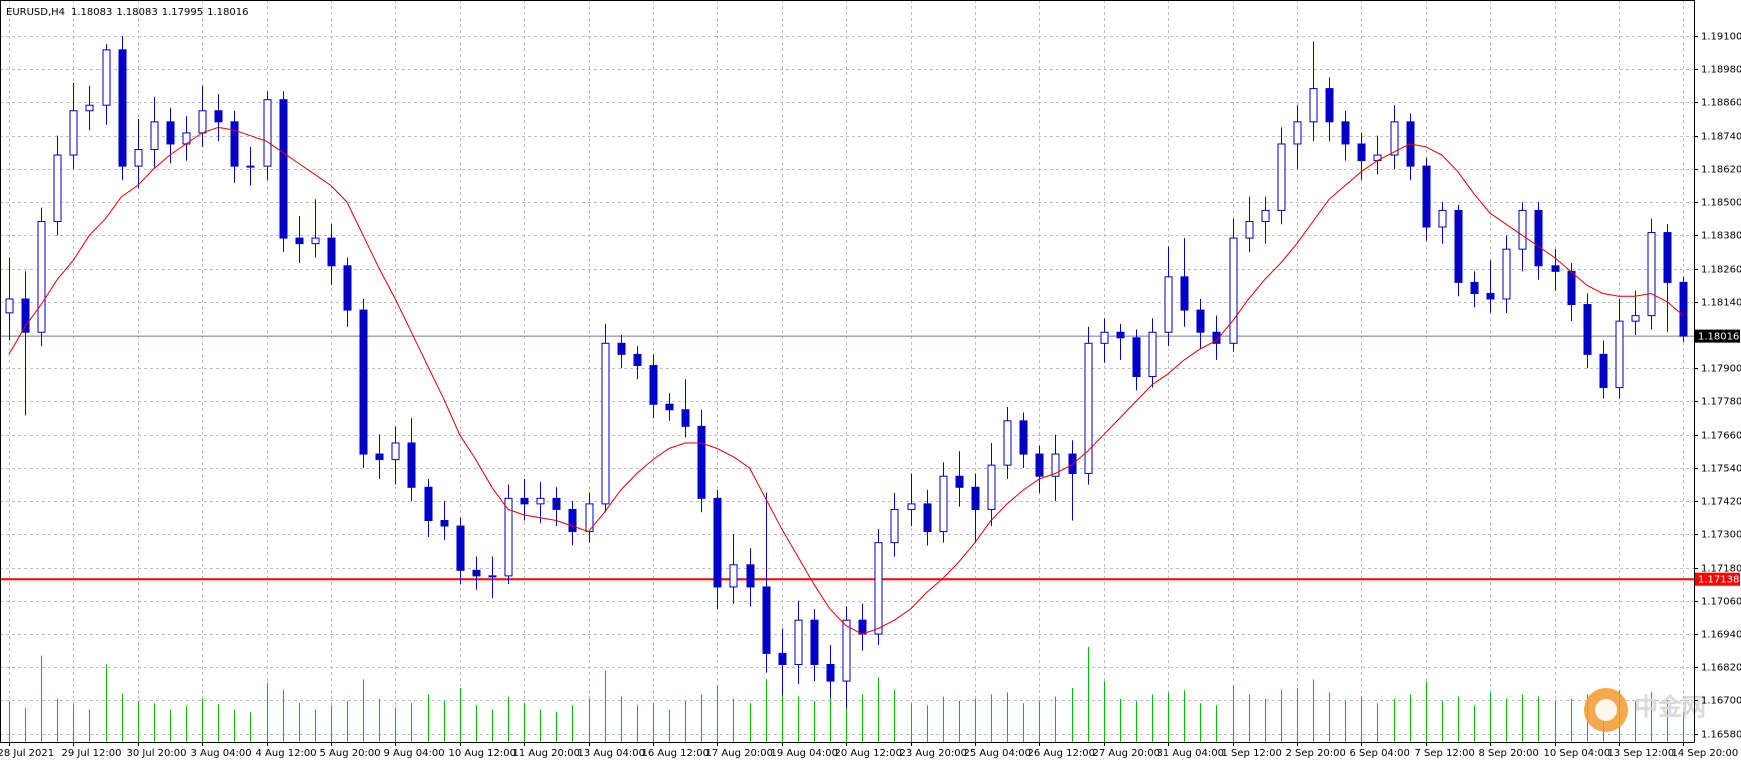 The height and width of the screenshot is (764, 1741). What do you see at coordinates (933, 753) in the screenshot?
I see `x-tick-label: 23 Aug 20:00` at bounding box center [933, 753].